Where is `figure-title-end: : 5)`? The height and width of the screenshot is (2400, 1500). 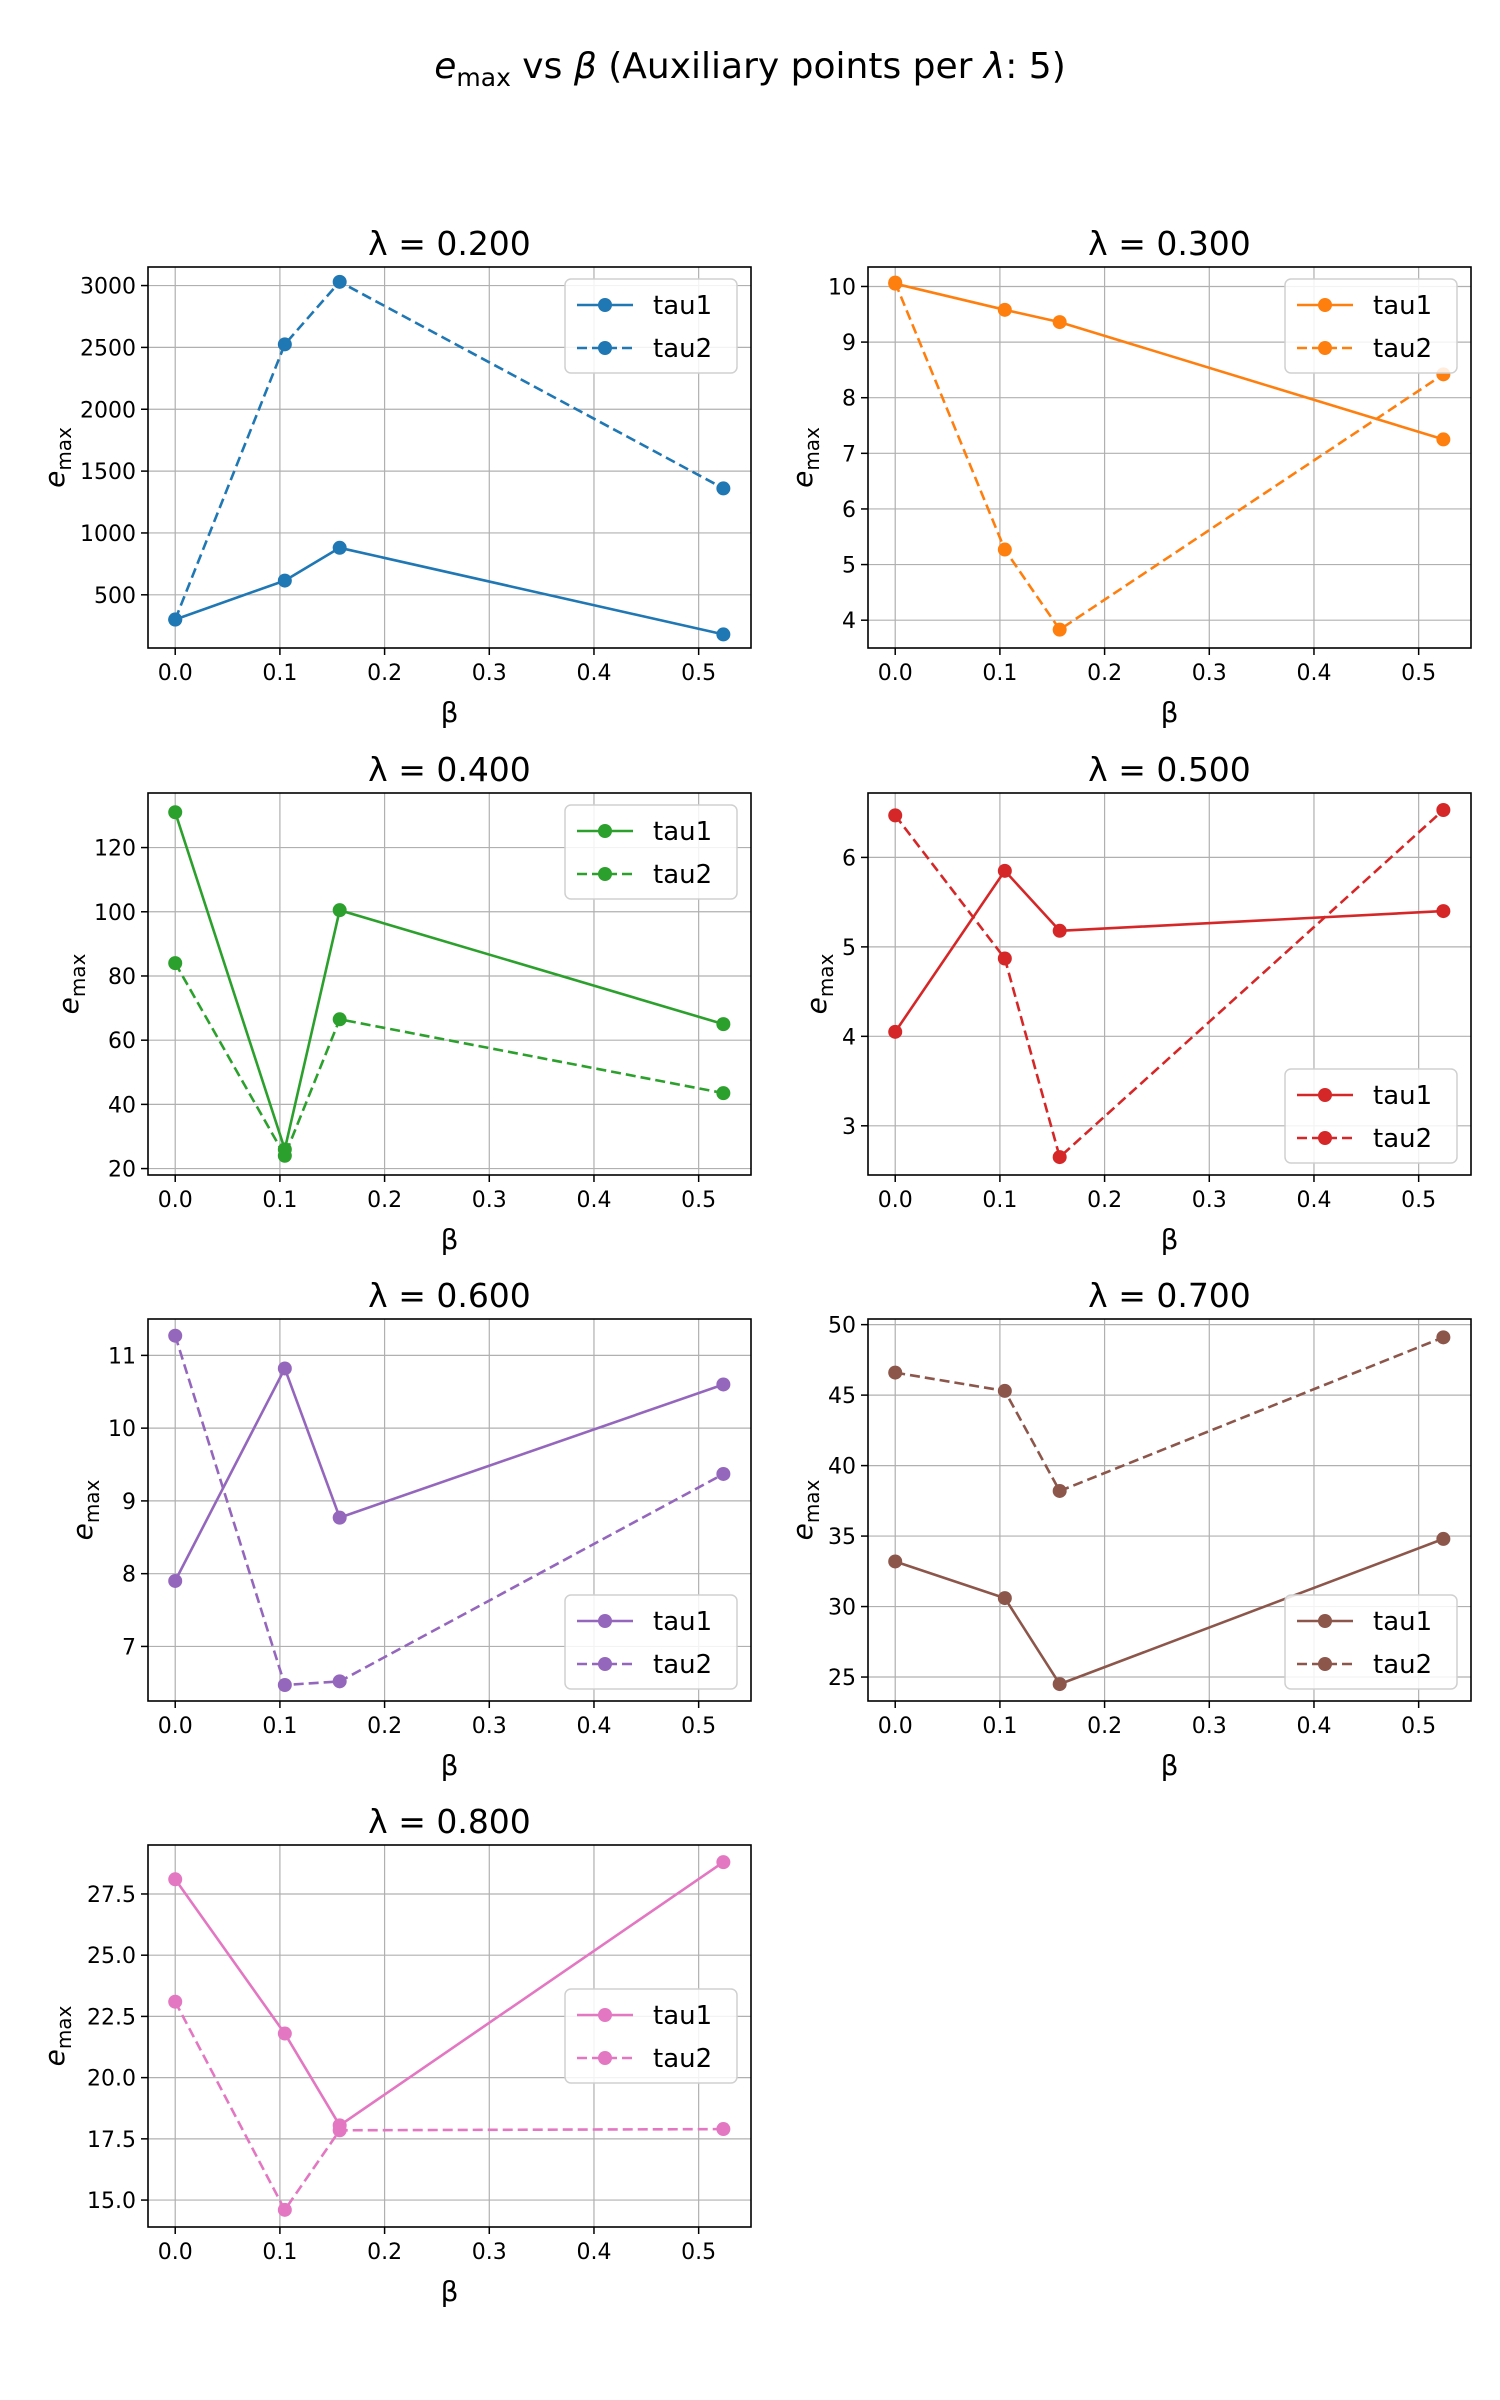
figure-title-end: : 5) is located at coordinates (1035, 66).